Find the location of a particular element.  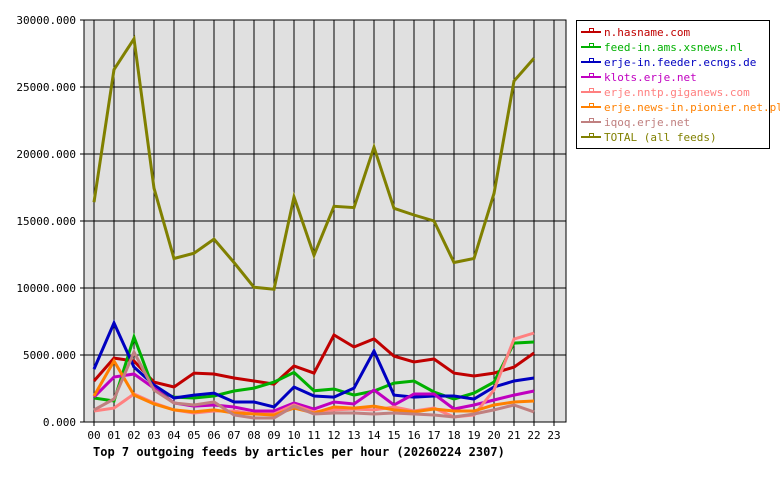

legend-item: iqoq.erje.net is located at coordinates (635, 122).